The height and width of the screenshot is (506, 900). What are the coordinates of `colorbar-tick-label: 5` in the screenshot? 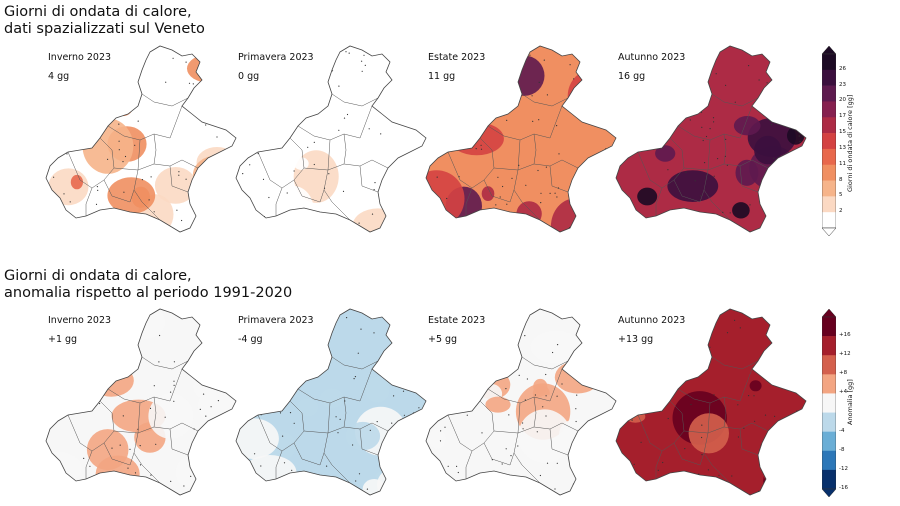 It's located at (841, 195).